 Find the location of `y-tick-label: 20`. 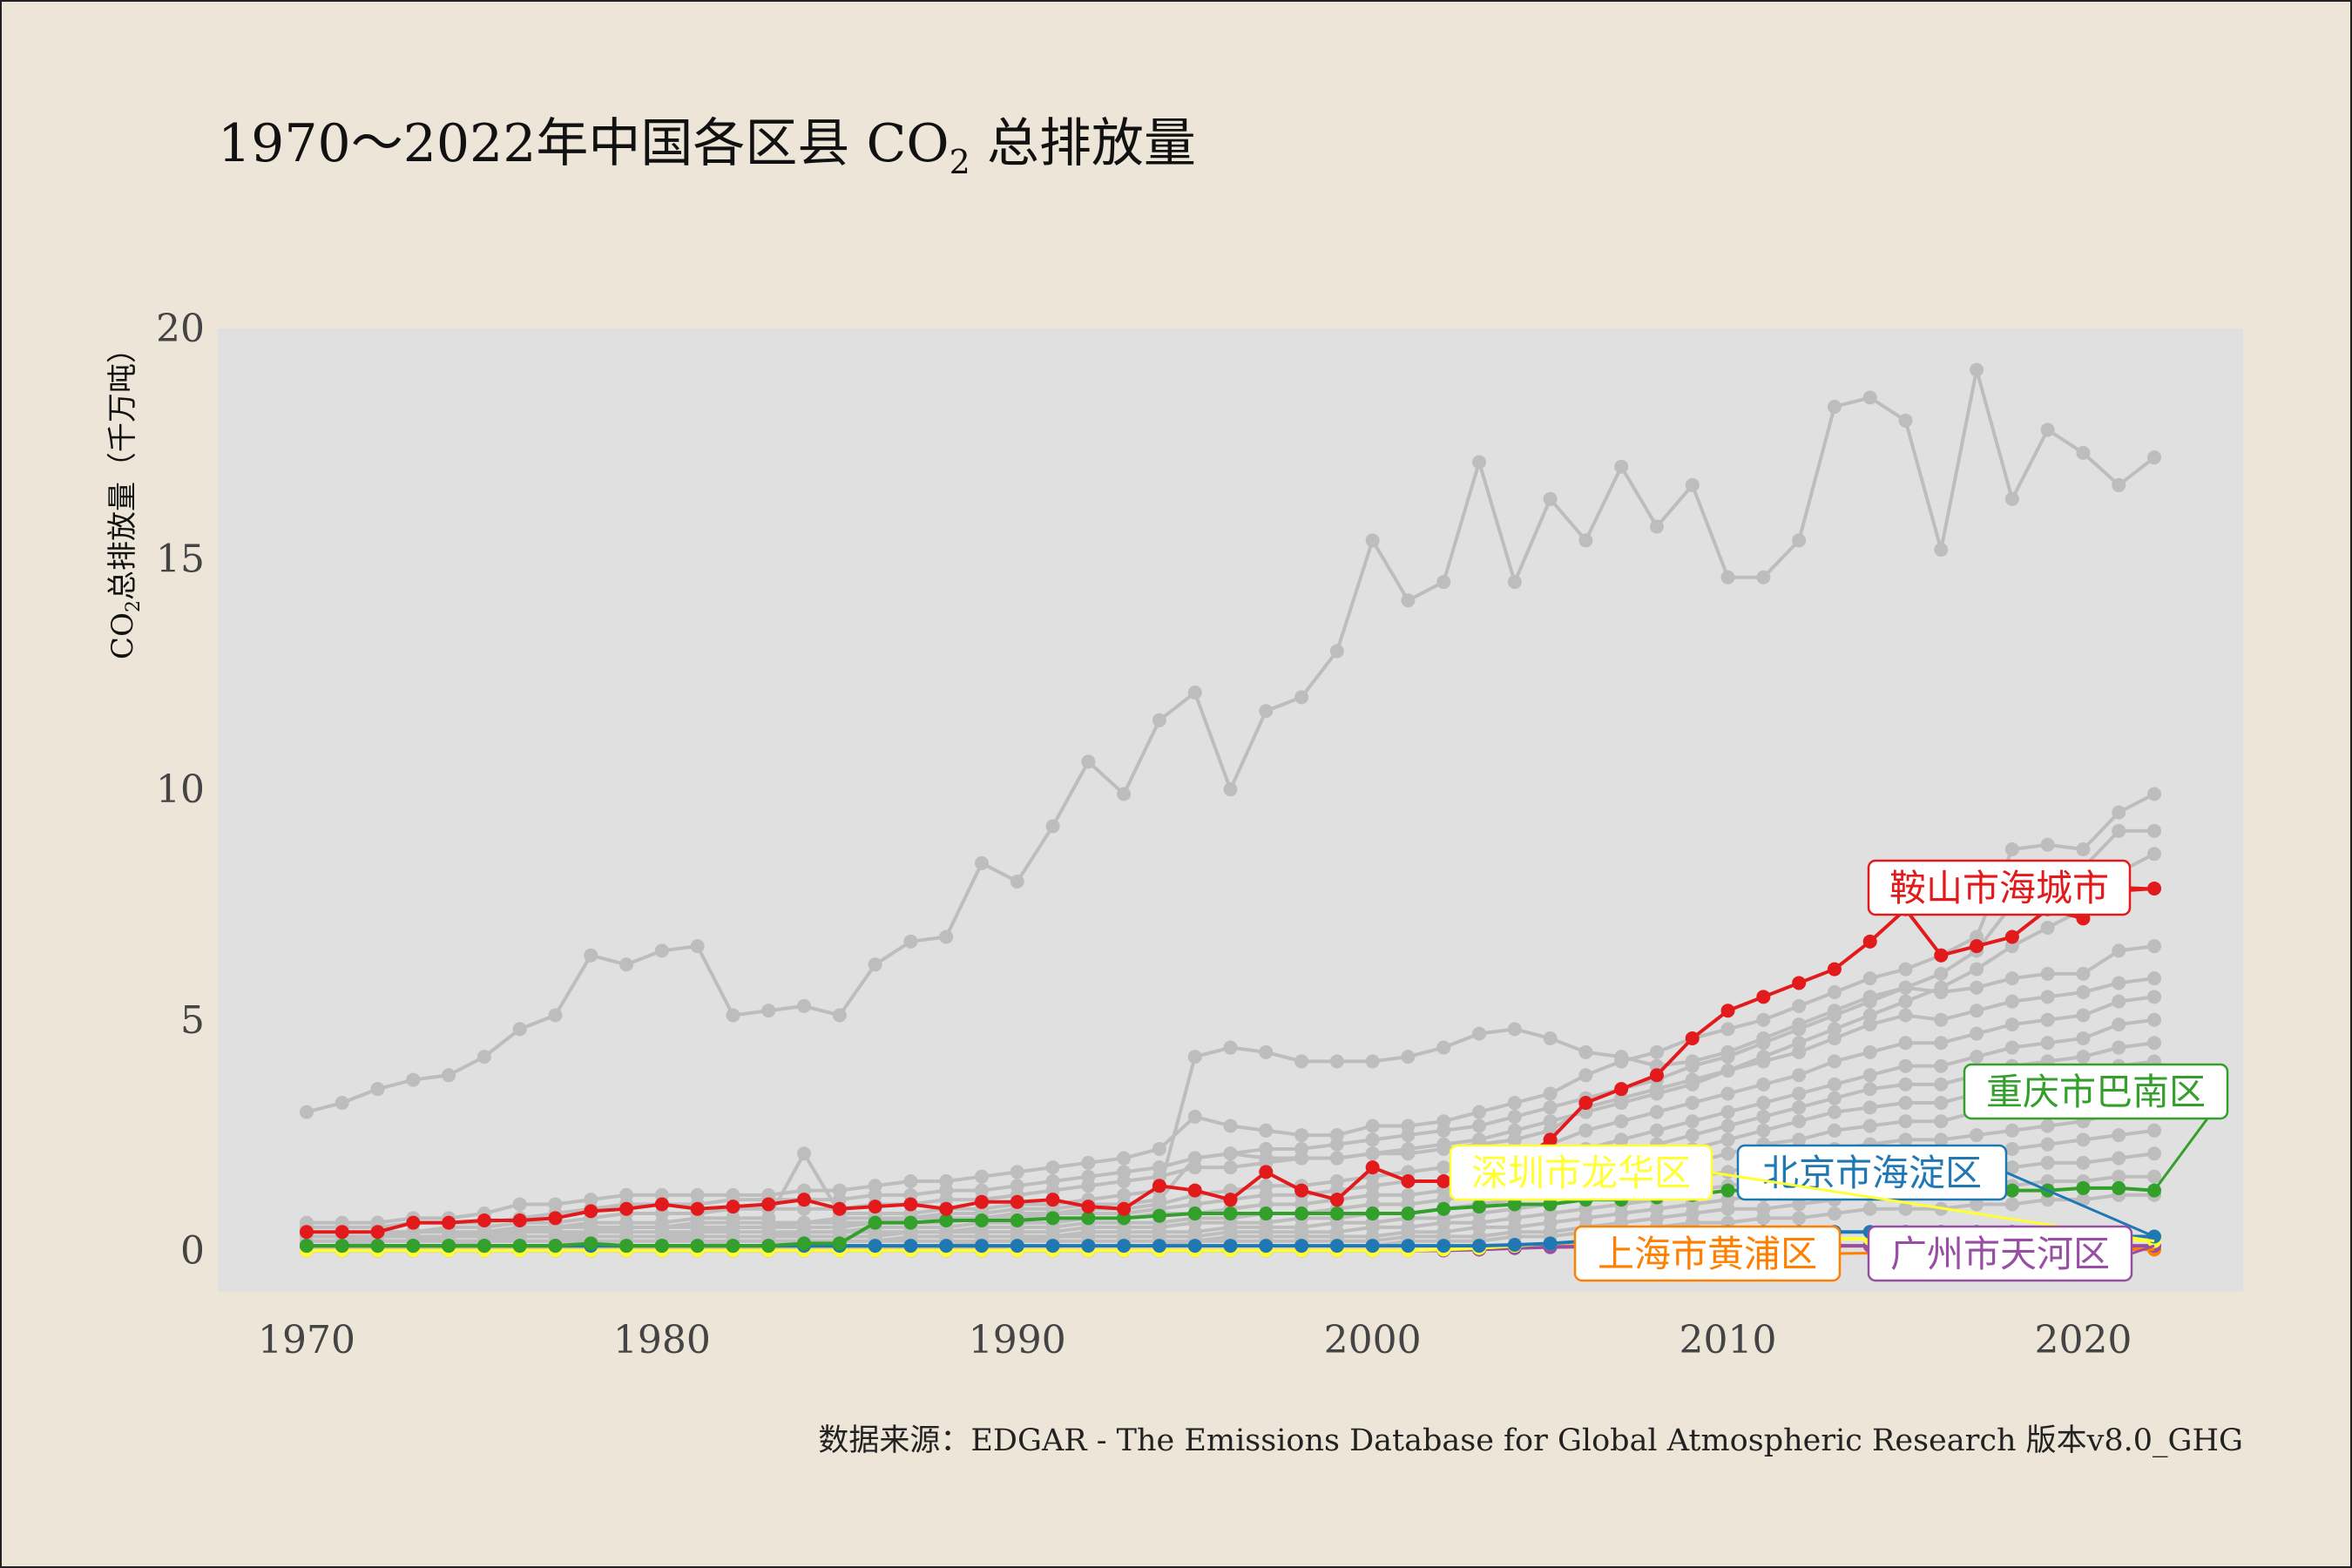

y-tick-label: 20 is located at coordinates (180, 329).